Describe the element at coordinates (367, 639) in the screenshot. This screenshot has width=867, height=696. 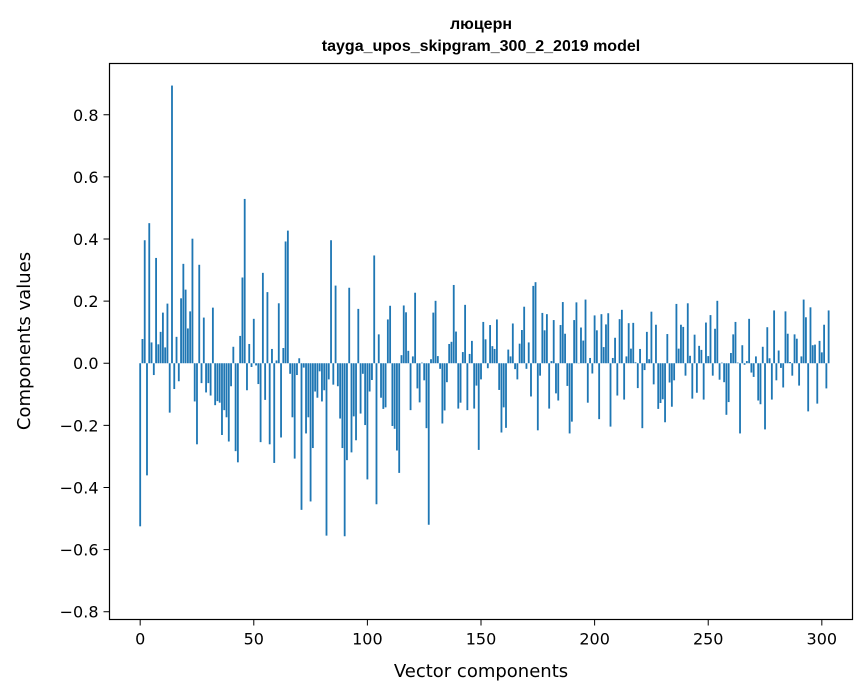
I see `x-tick-label-2: 100` at that location.